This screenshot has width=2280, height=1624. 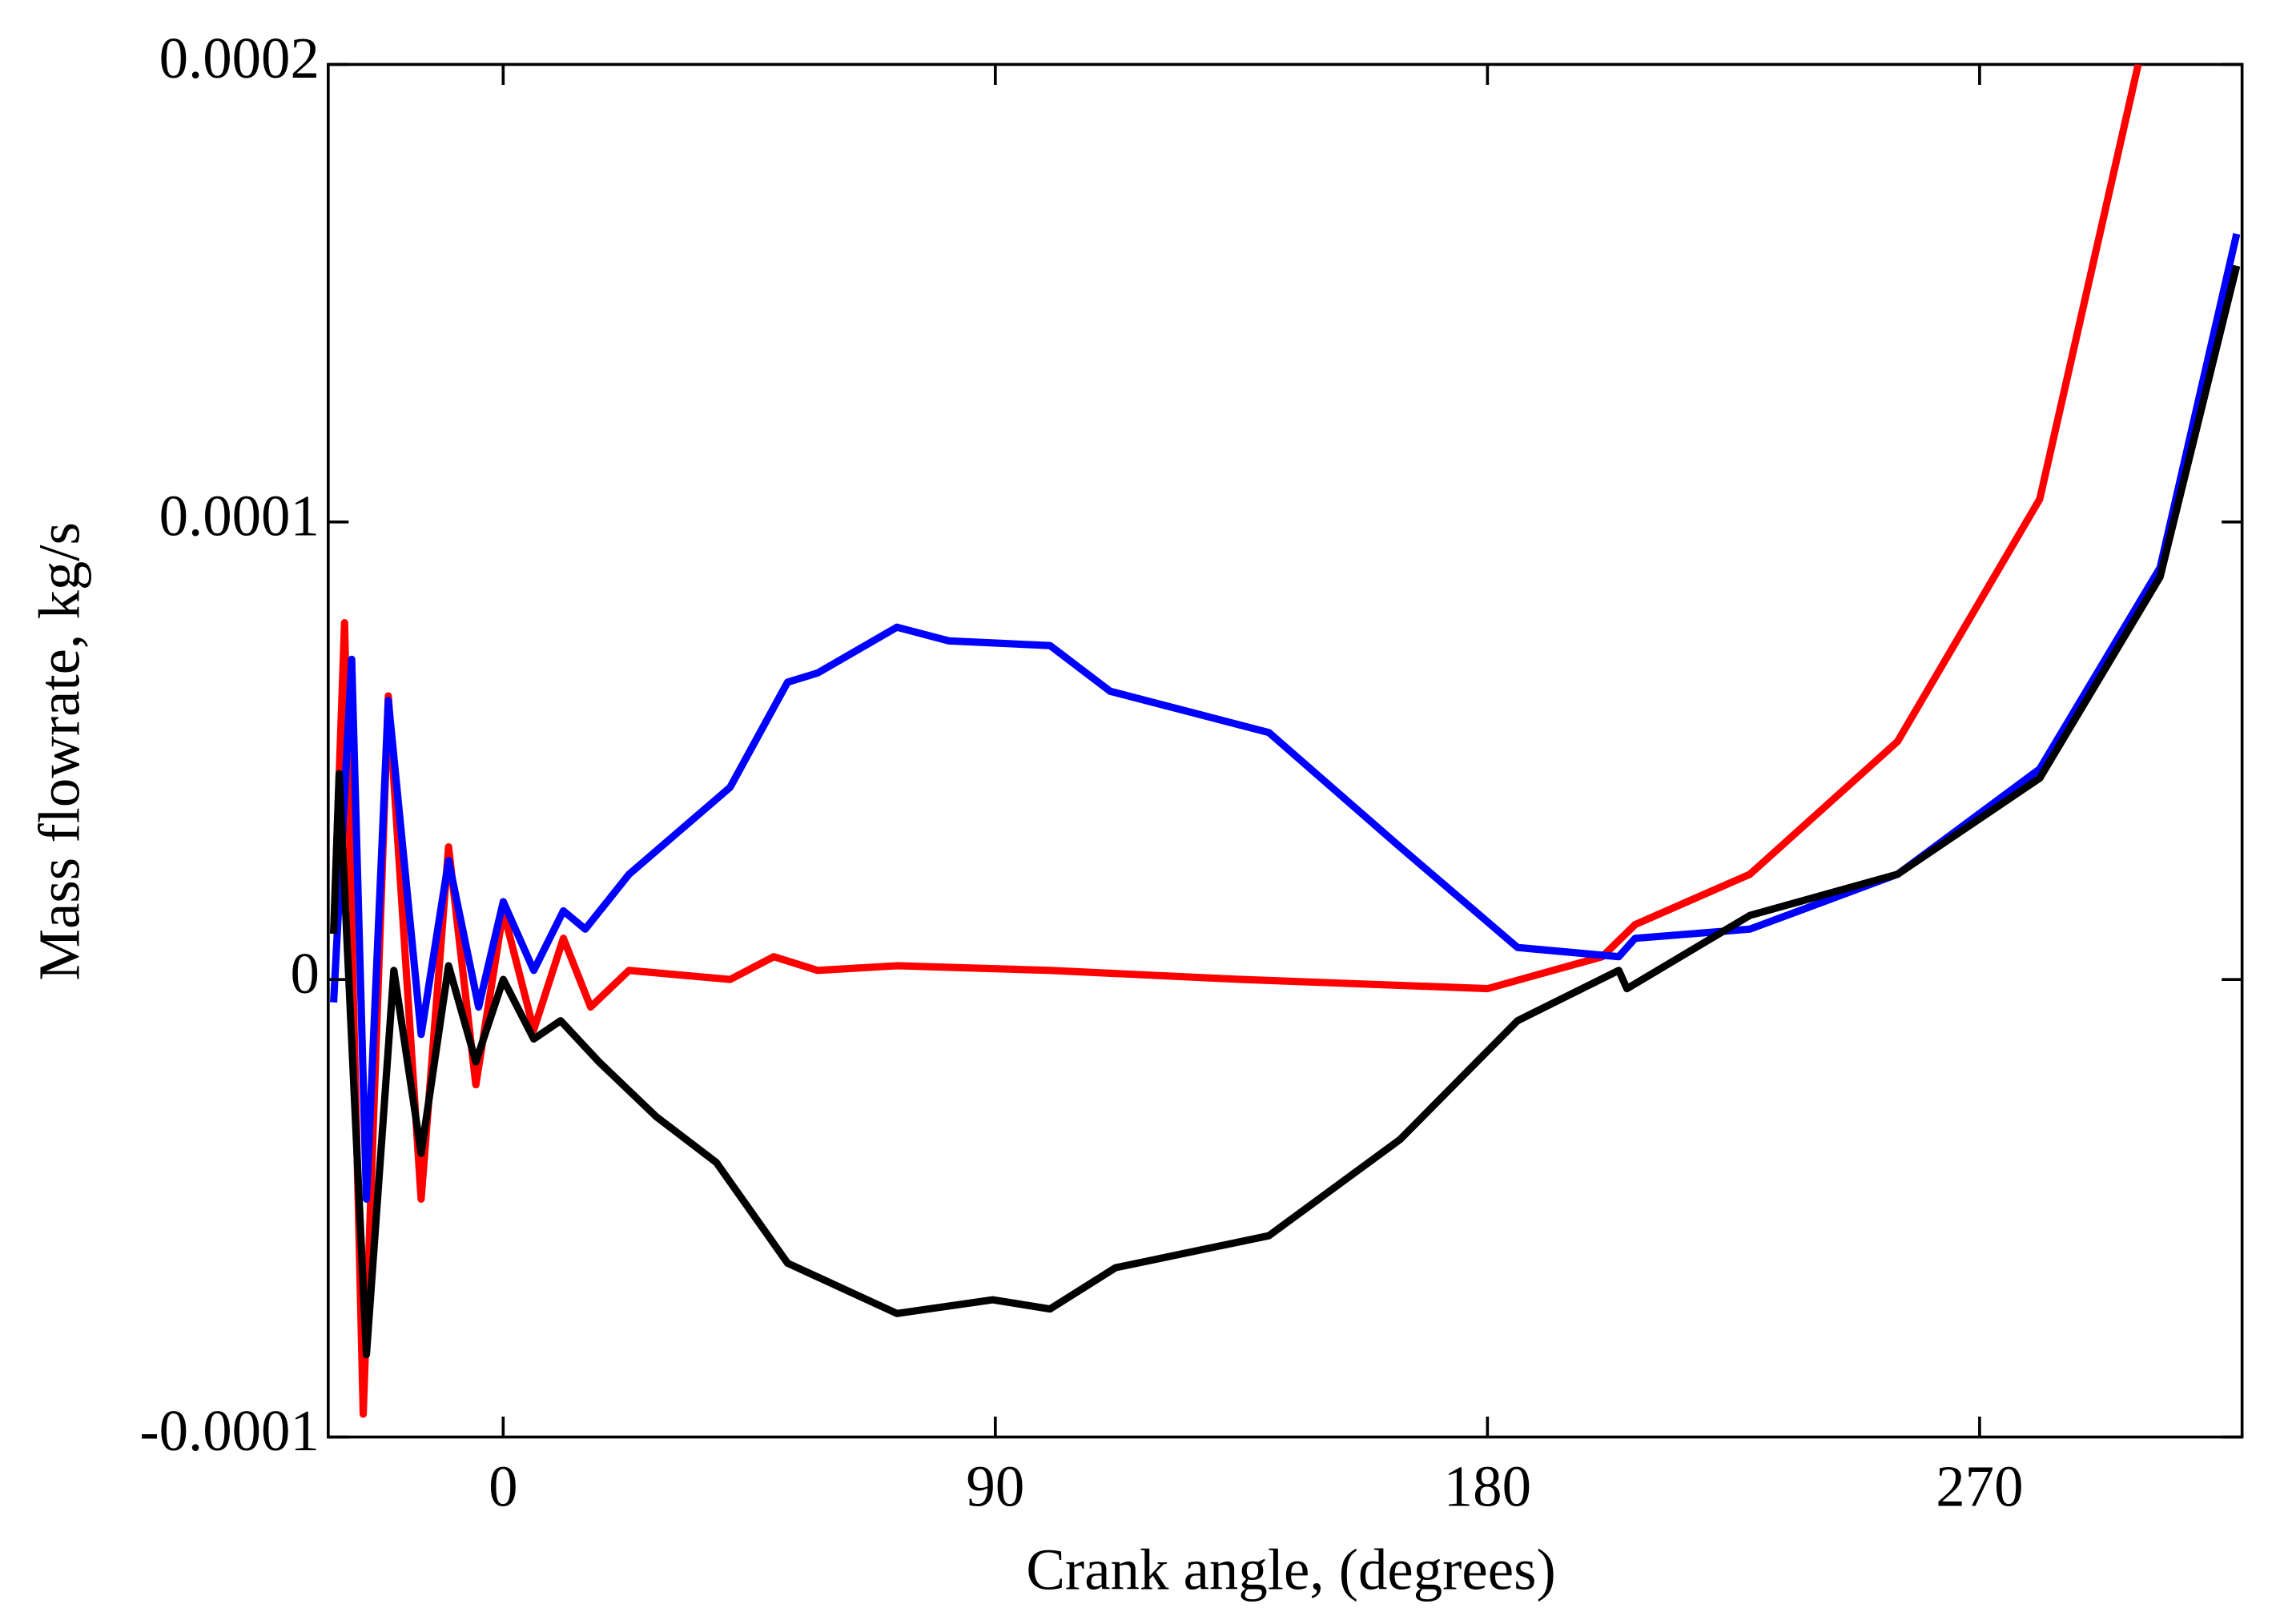 I want to click on y-tick-label: 0.0001, so click(x=240, y=516).